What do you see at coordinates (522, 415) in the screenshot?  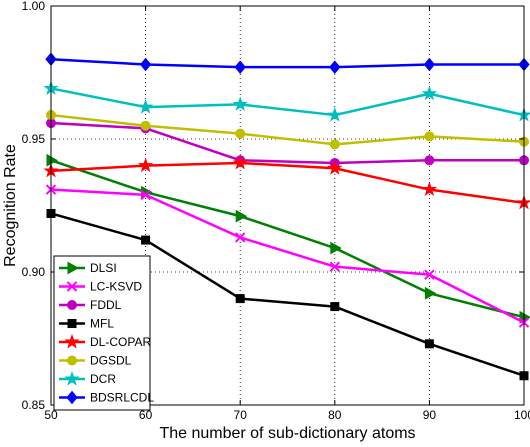 I see `x-tick-label: 100` at bounding box center [522, 415].